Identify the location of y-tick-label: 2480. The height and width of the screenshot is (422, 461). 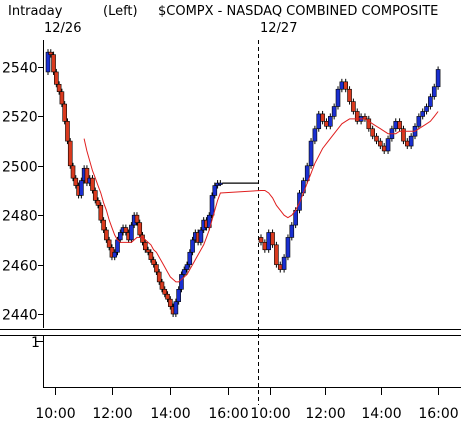
(20, 217).